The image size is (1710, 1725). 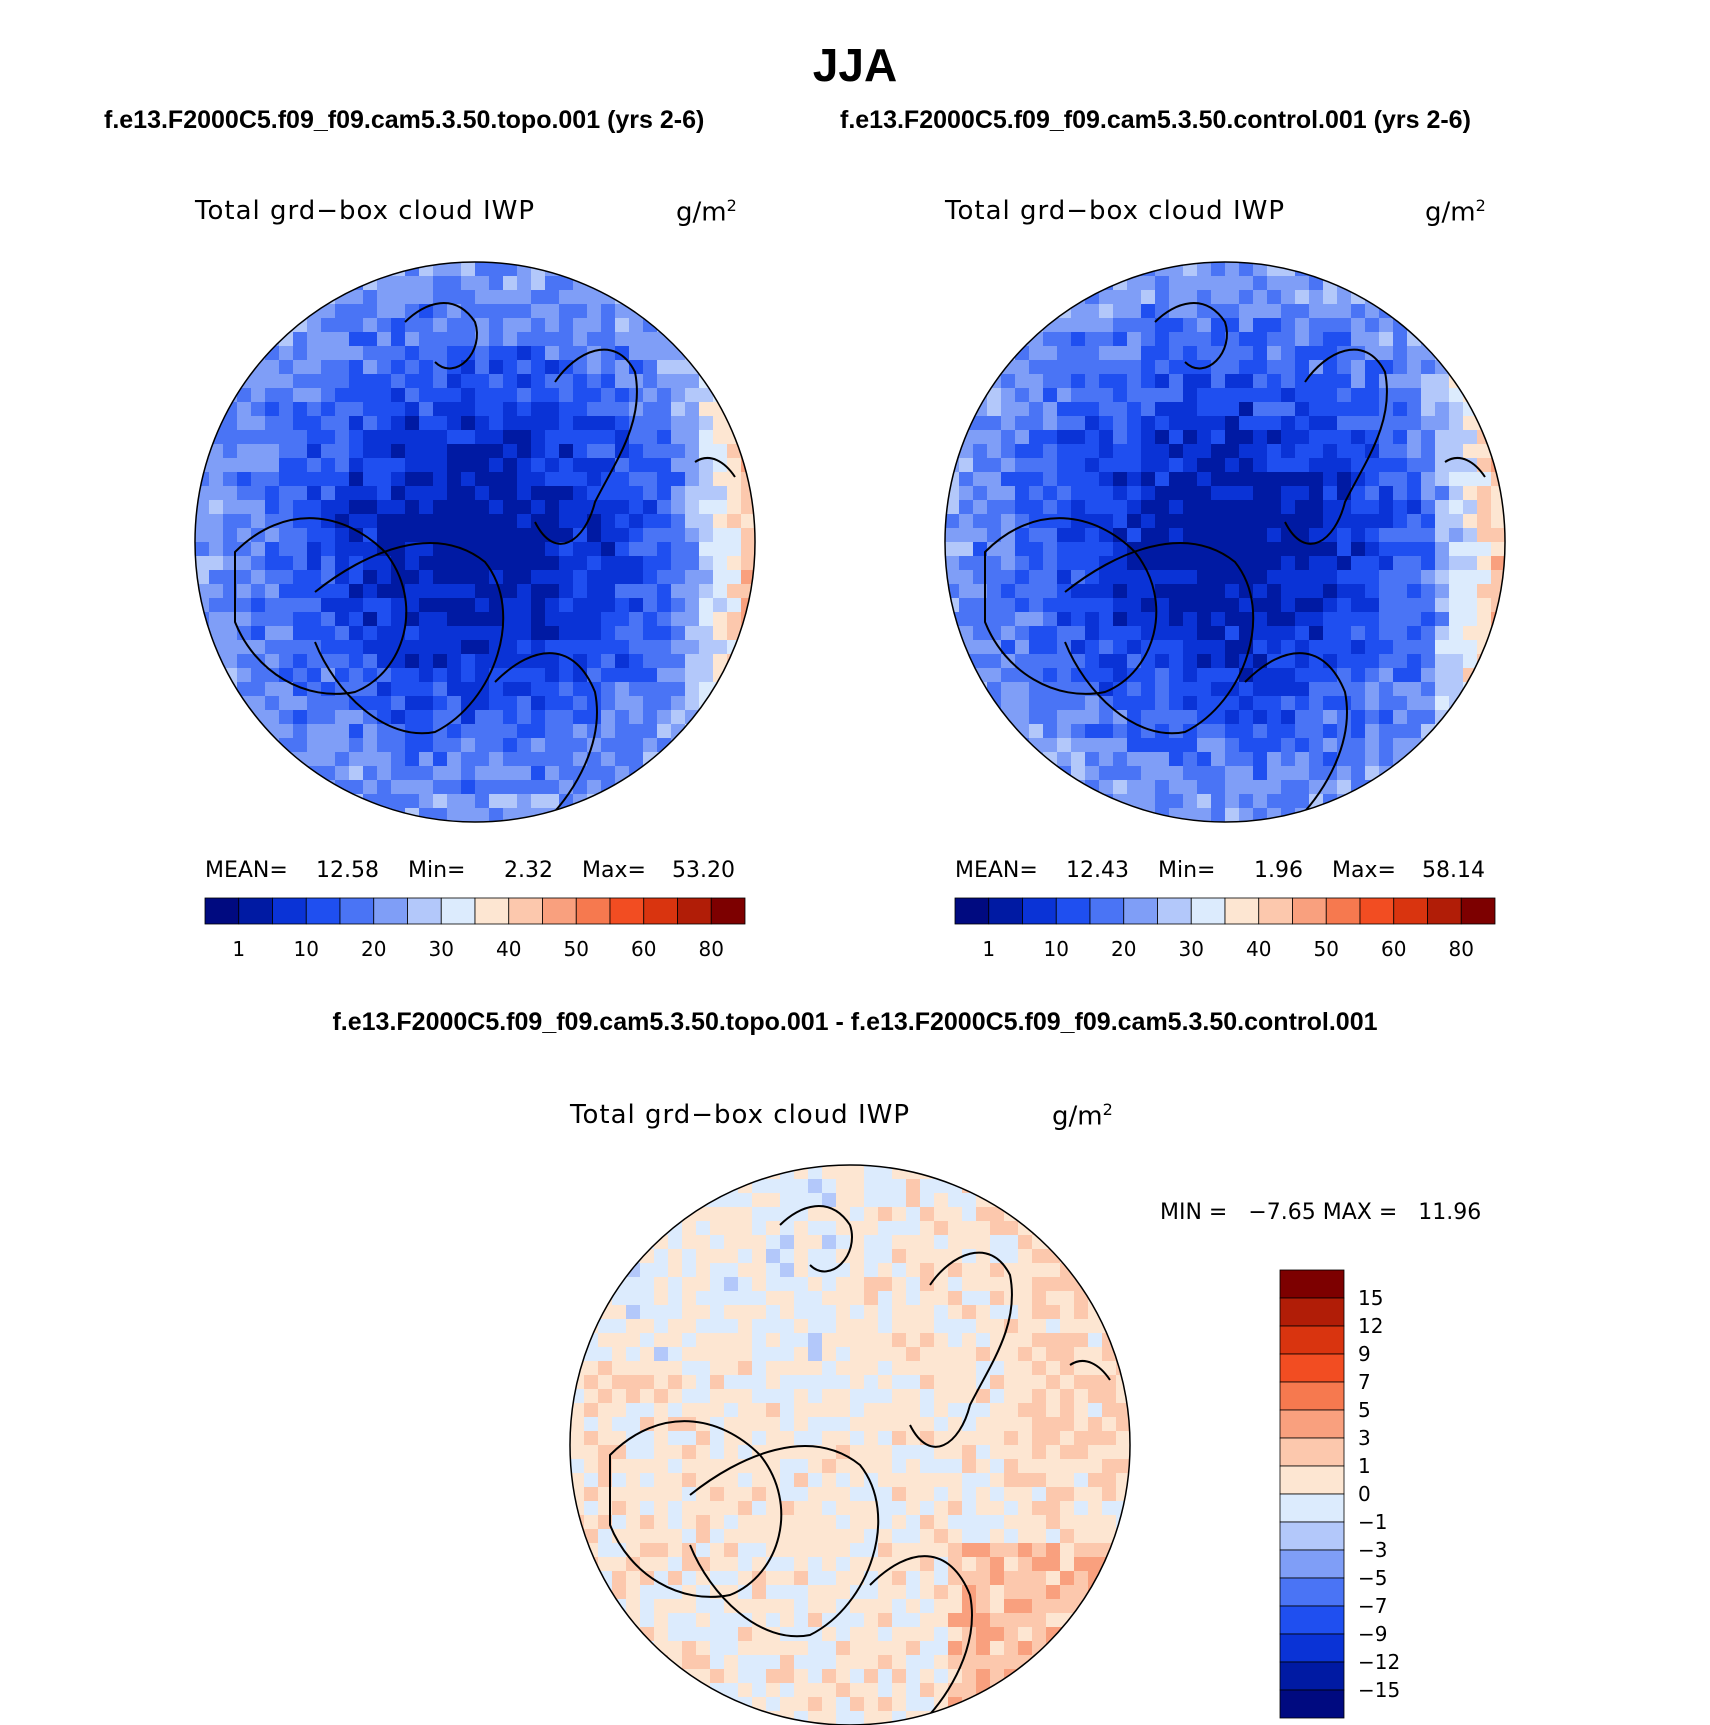 What do you see at coordinates (614, 870) in the screenshot?
I see `panel-1-max-label: Max=` at bounding box center [614, 870].